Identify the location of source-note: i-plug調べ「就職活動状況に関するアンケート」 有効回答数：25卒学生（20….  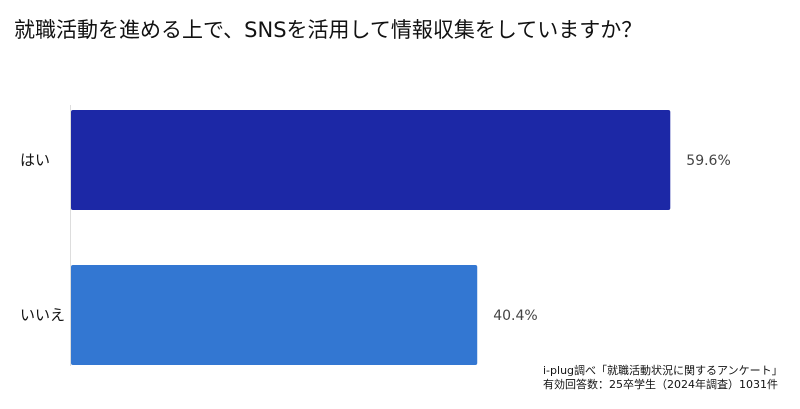
(663, 378).